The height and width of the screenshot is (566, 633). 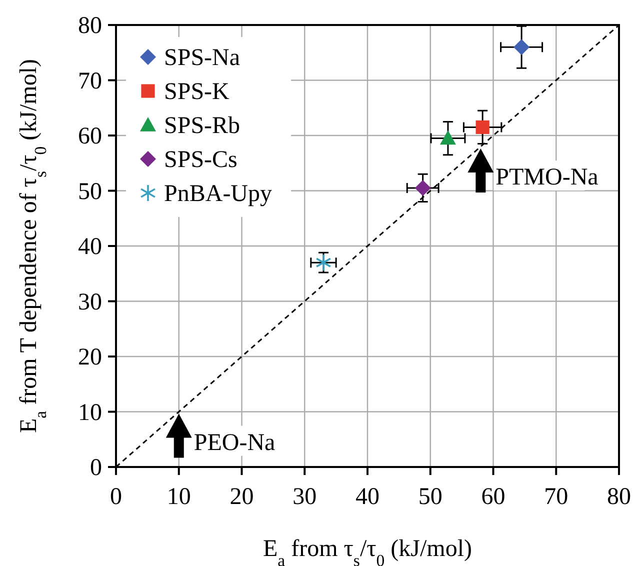 I want to click on x-tick-label: 60, so click(x=493, y=497).